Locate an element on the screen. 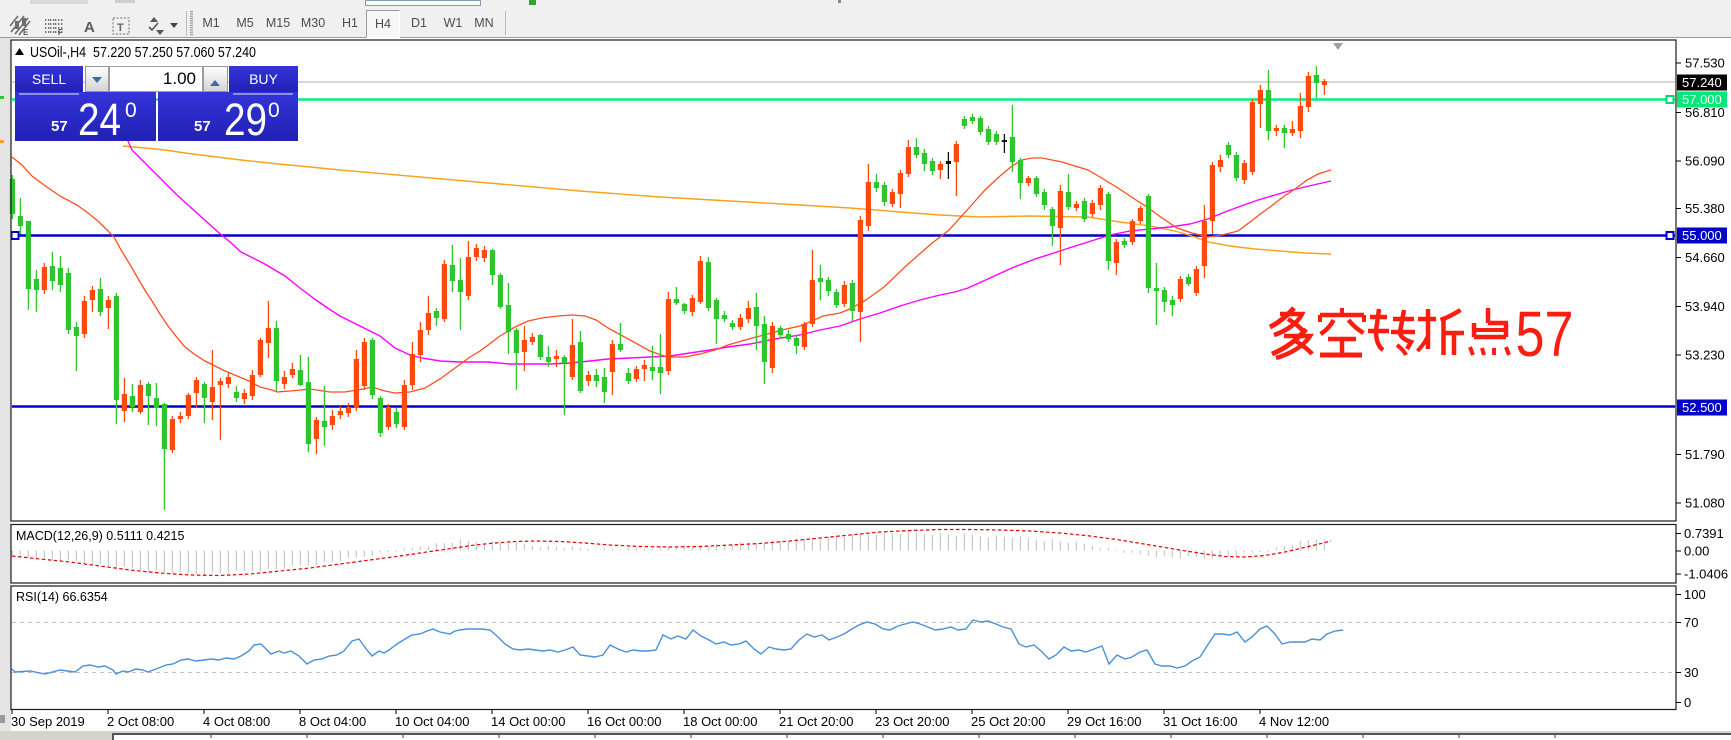 This screenshot has width=1731, height=740. svg-text: 4 Oct 08:00 is located at coordinates (236, 721).